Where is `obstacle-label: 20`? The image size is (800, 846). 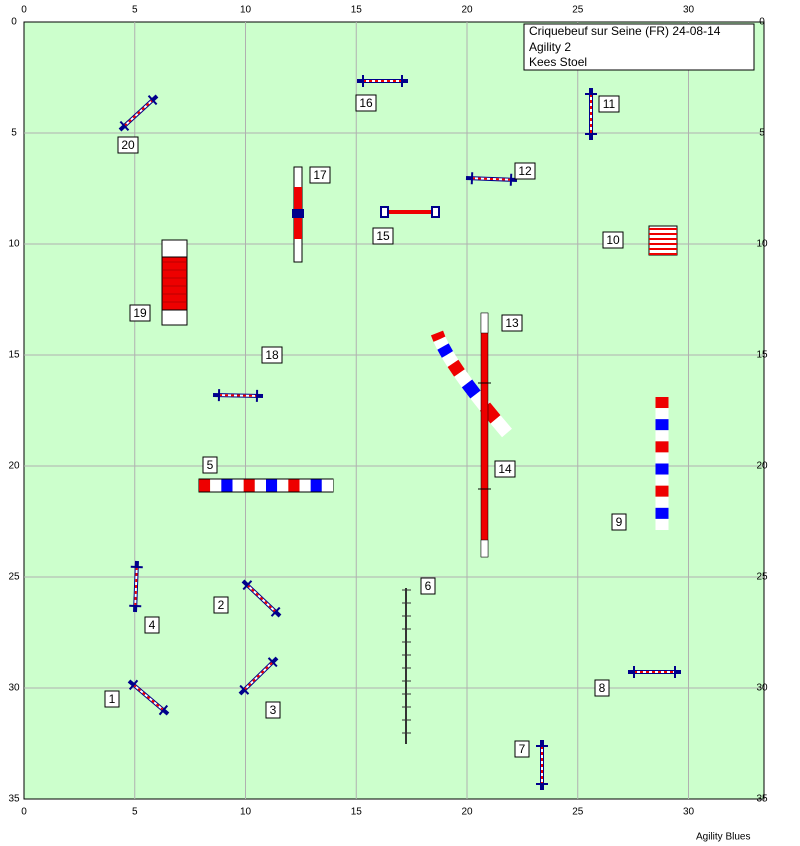
obstacle-label: 20 is located at coordinates (128, 145).